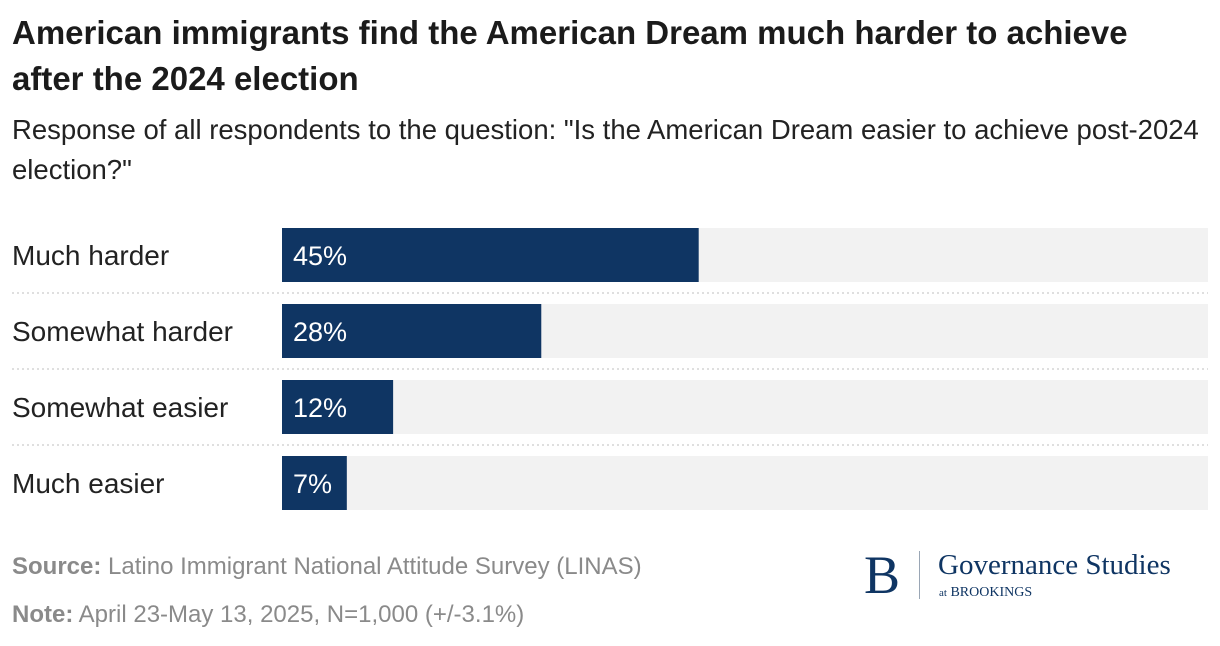 This screenshot has height=646, width=1220. I want to click on note-label: Note:, so click(43, 614).